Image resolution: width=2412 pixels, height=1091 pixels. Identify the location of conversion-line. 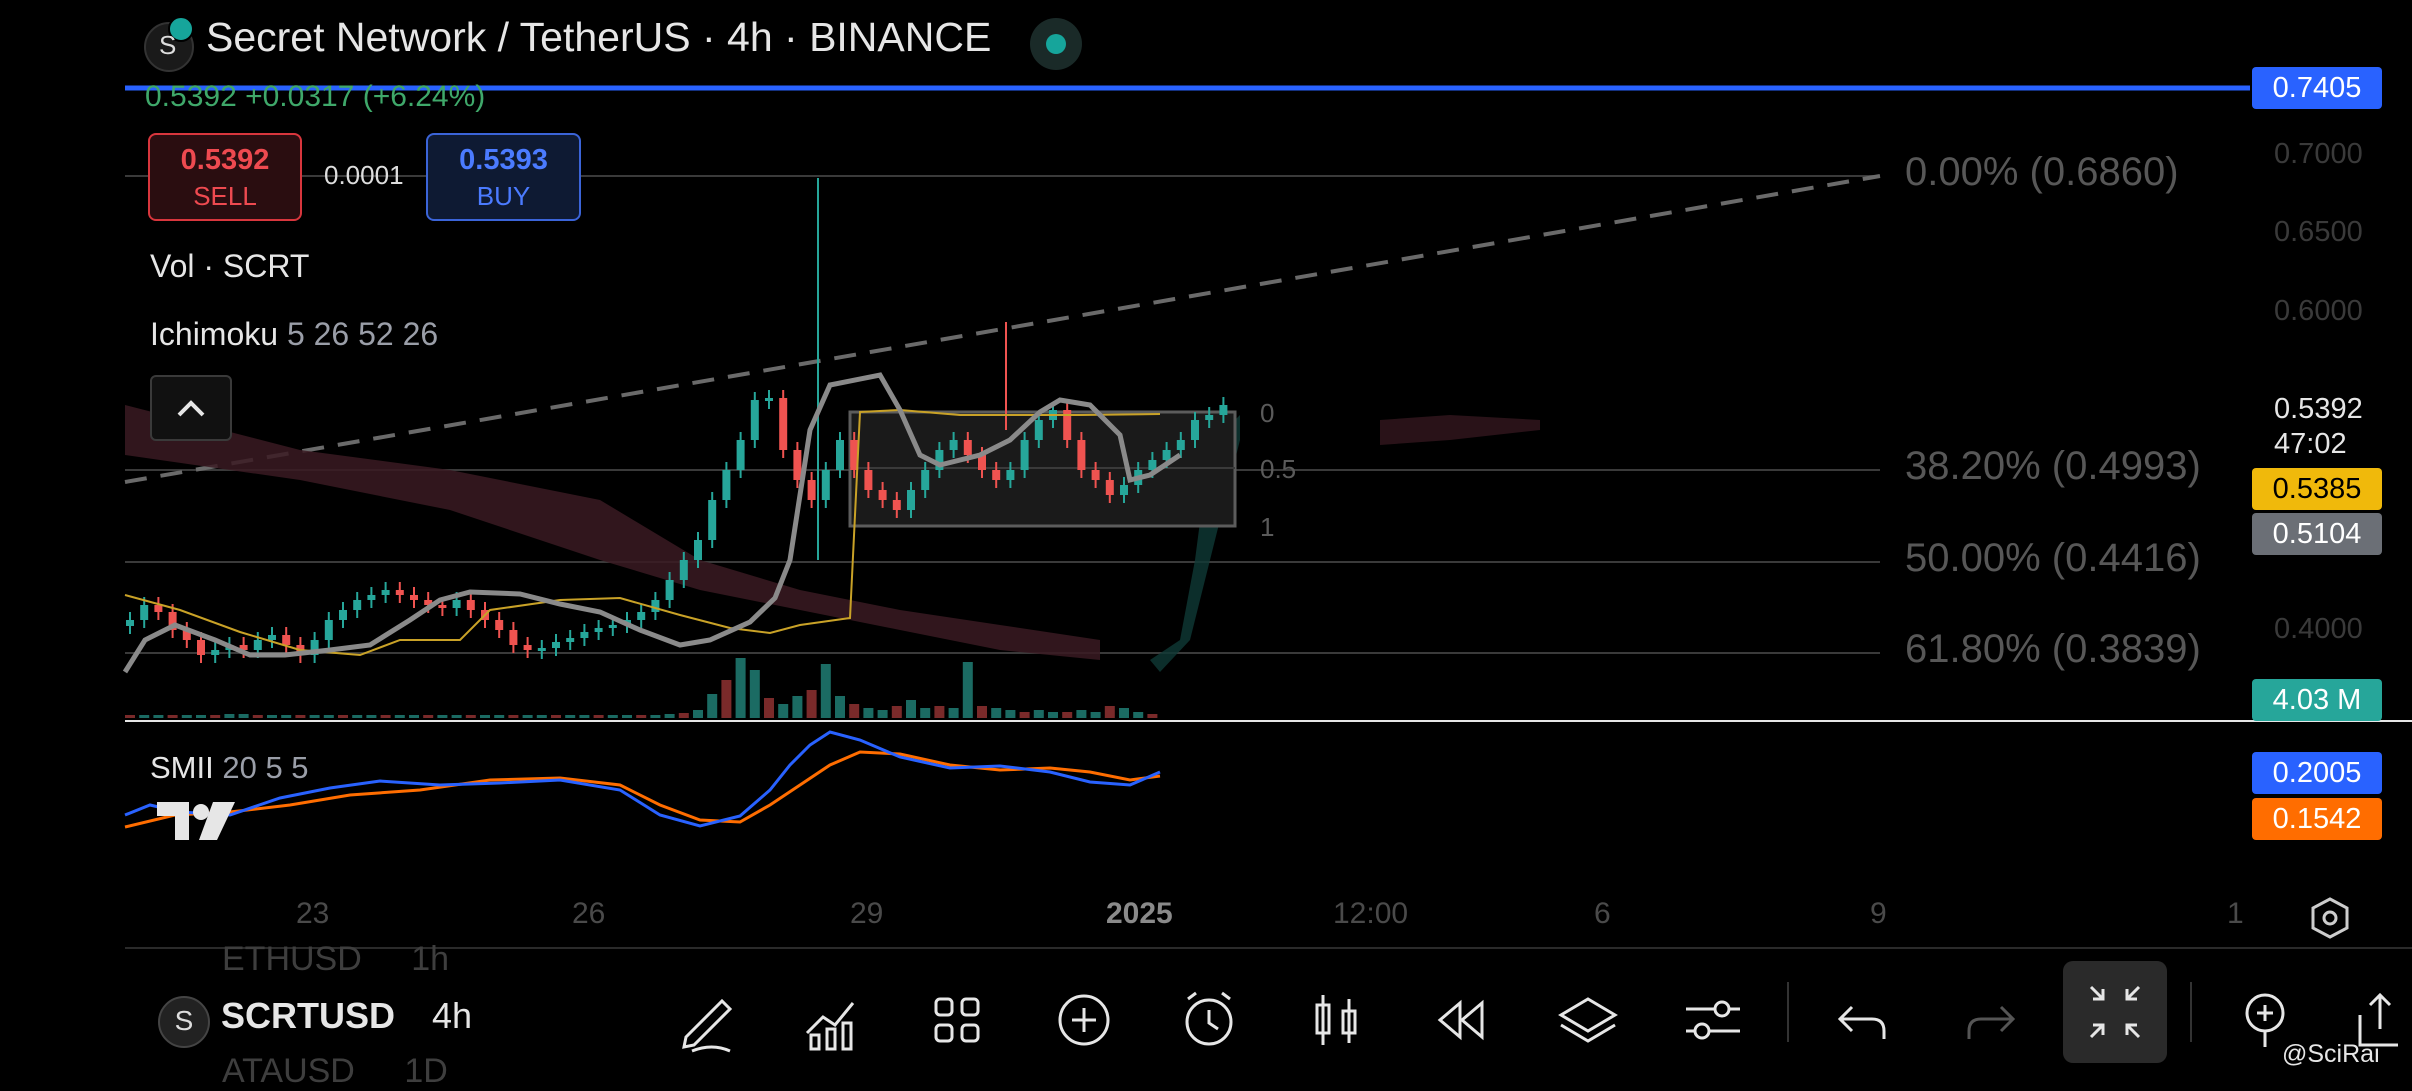
(652, 523).